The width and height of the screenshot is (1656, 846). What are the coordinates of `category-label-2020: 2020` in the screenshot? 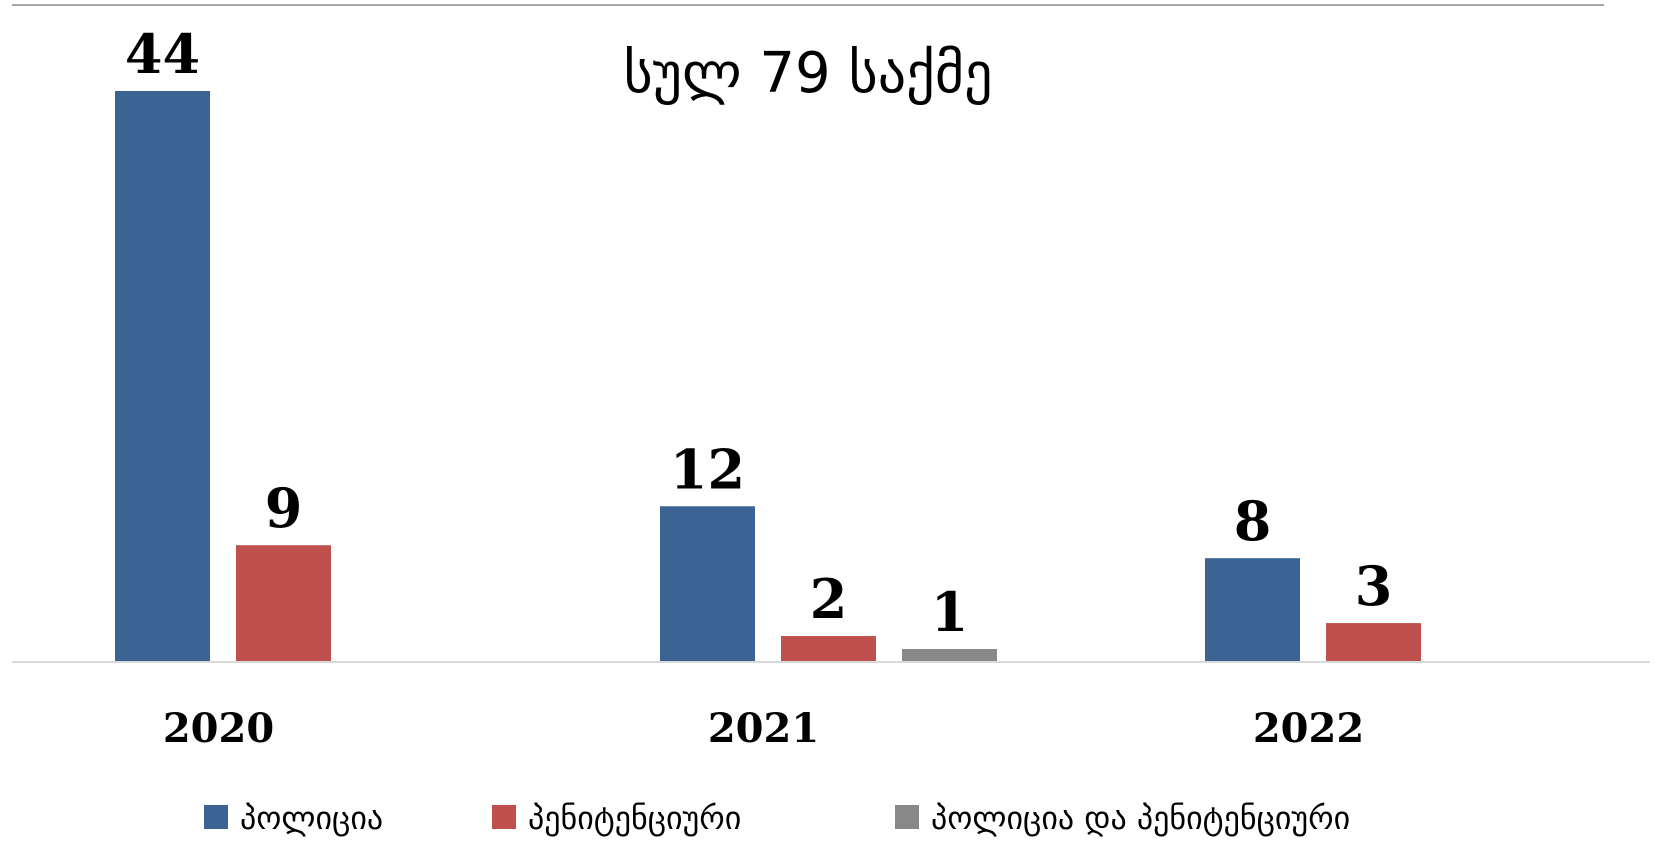 It's located at (218, 728).